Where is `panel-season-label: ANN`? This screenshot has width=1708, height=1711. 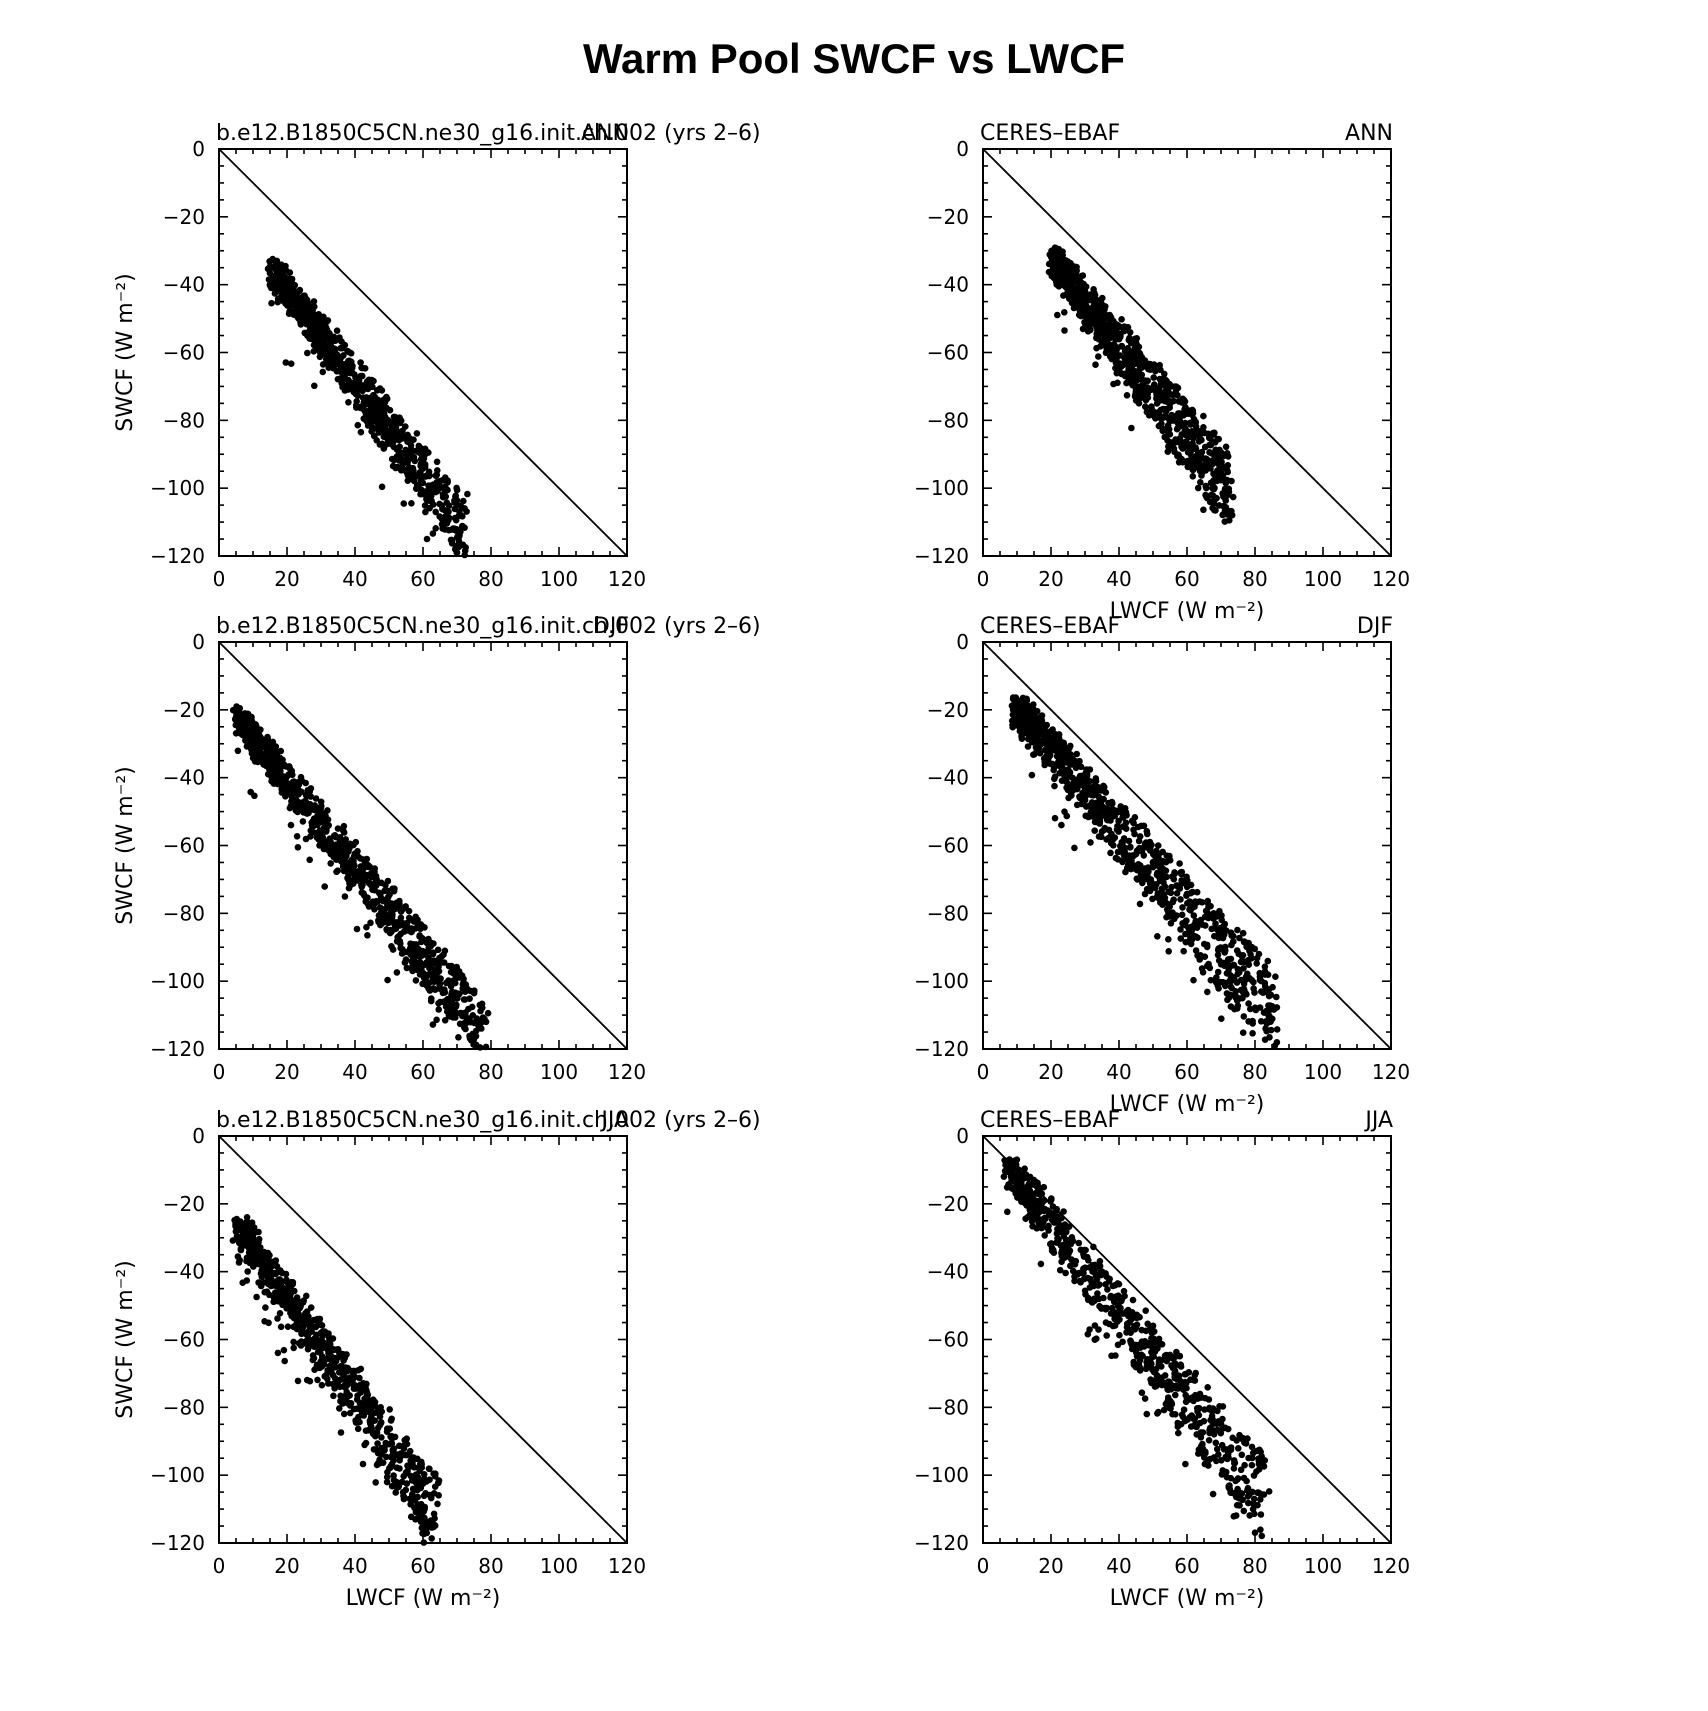
panel-season-label: ANN is located at coordinates (605, 133).